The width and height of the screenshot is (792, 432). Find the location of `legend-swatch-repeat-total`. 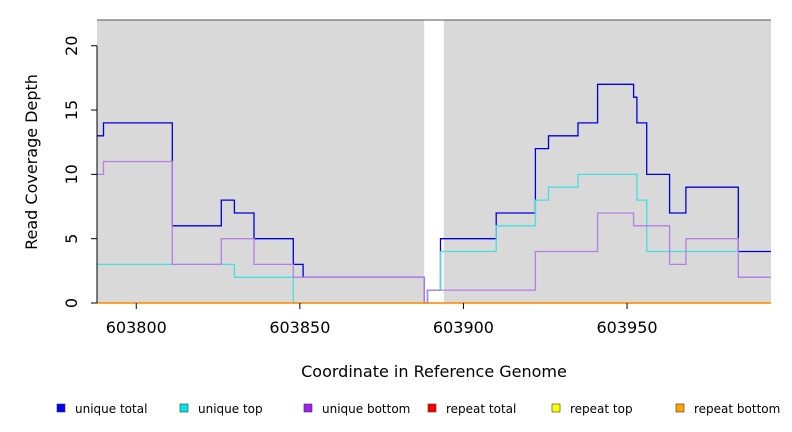

legend-swatch-repeat-total is located at coordinates (432, 408).